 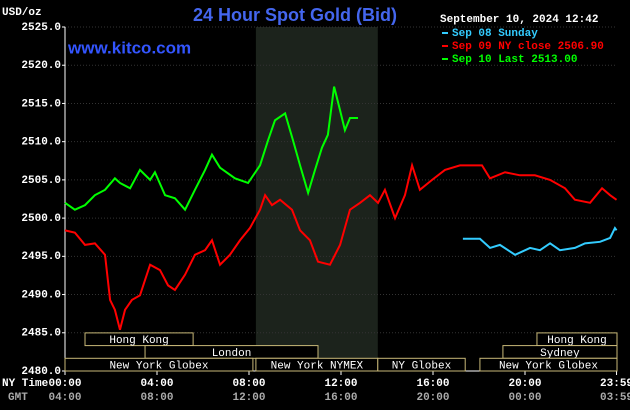 What do you see at coordinates (519, 20) in the screenshot?
I see `timestamp: September 10, 2024 12:42` at bounding box center [519, 20].